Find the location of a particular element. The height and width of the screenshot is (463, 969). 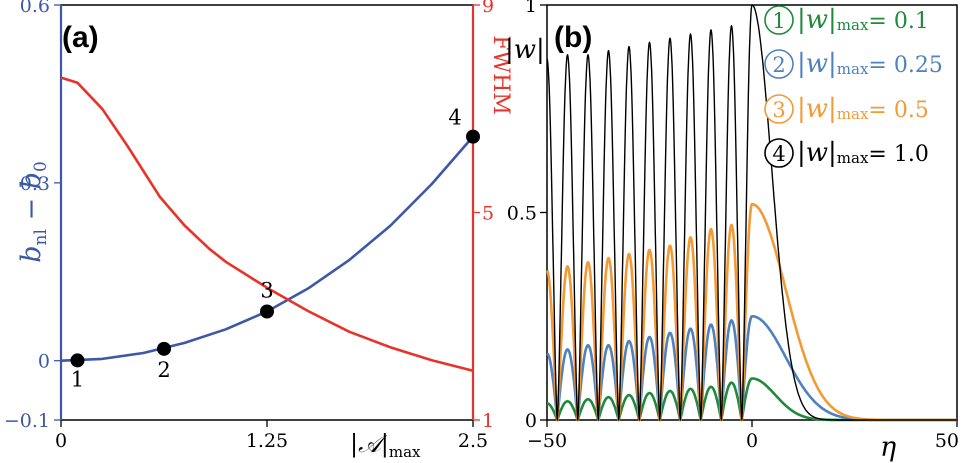

a-ytick-left-label: 0.3 is located at coordinates (35, 184).